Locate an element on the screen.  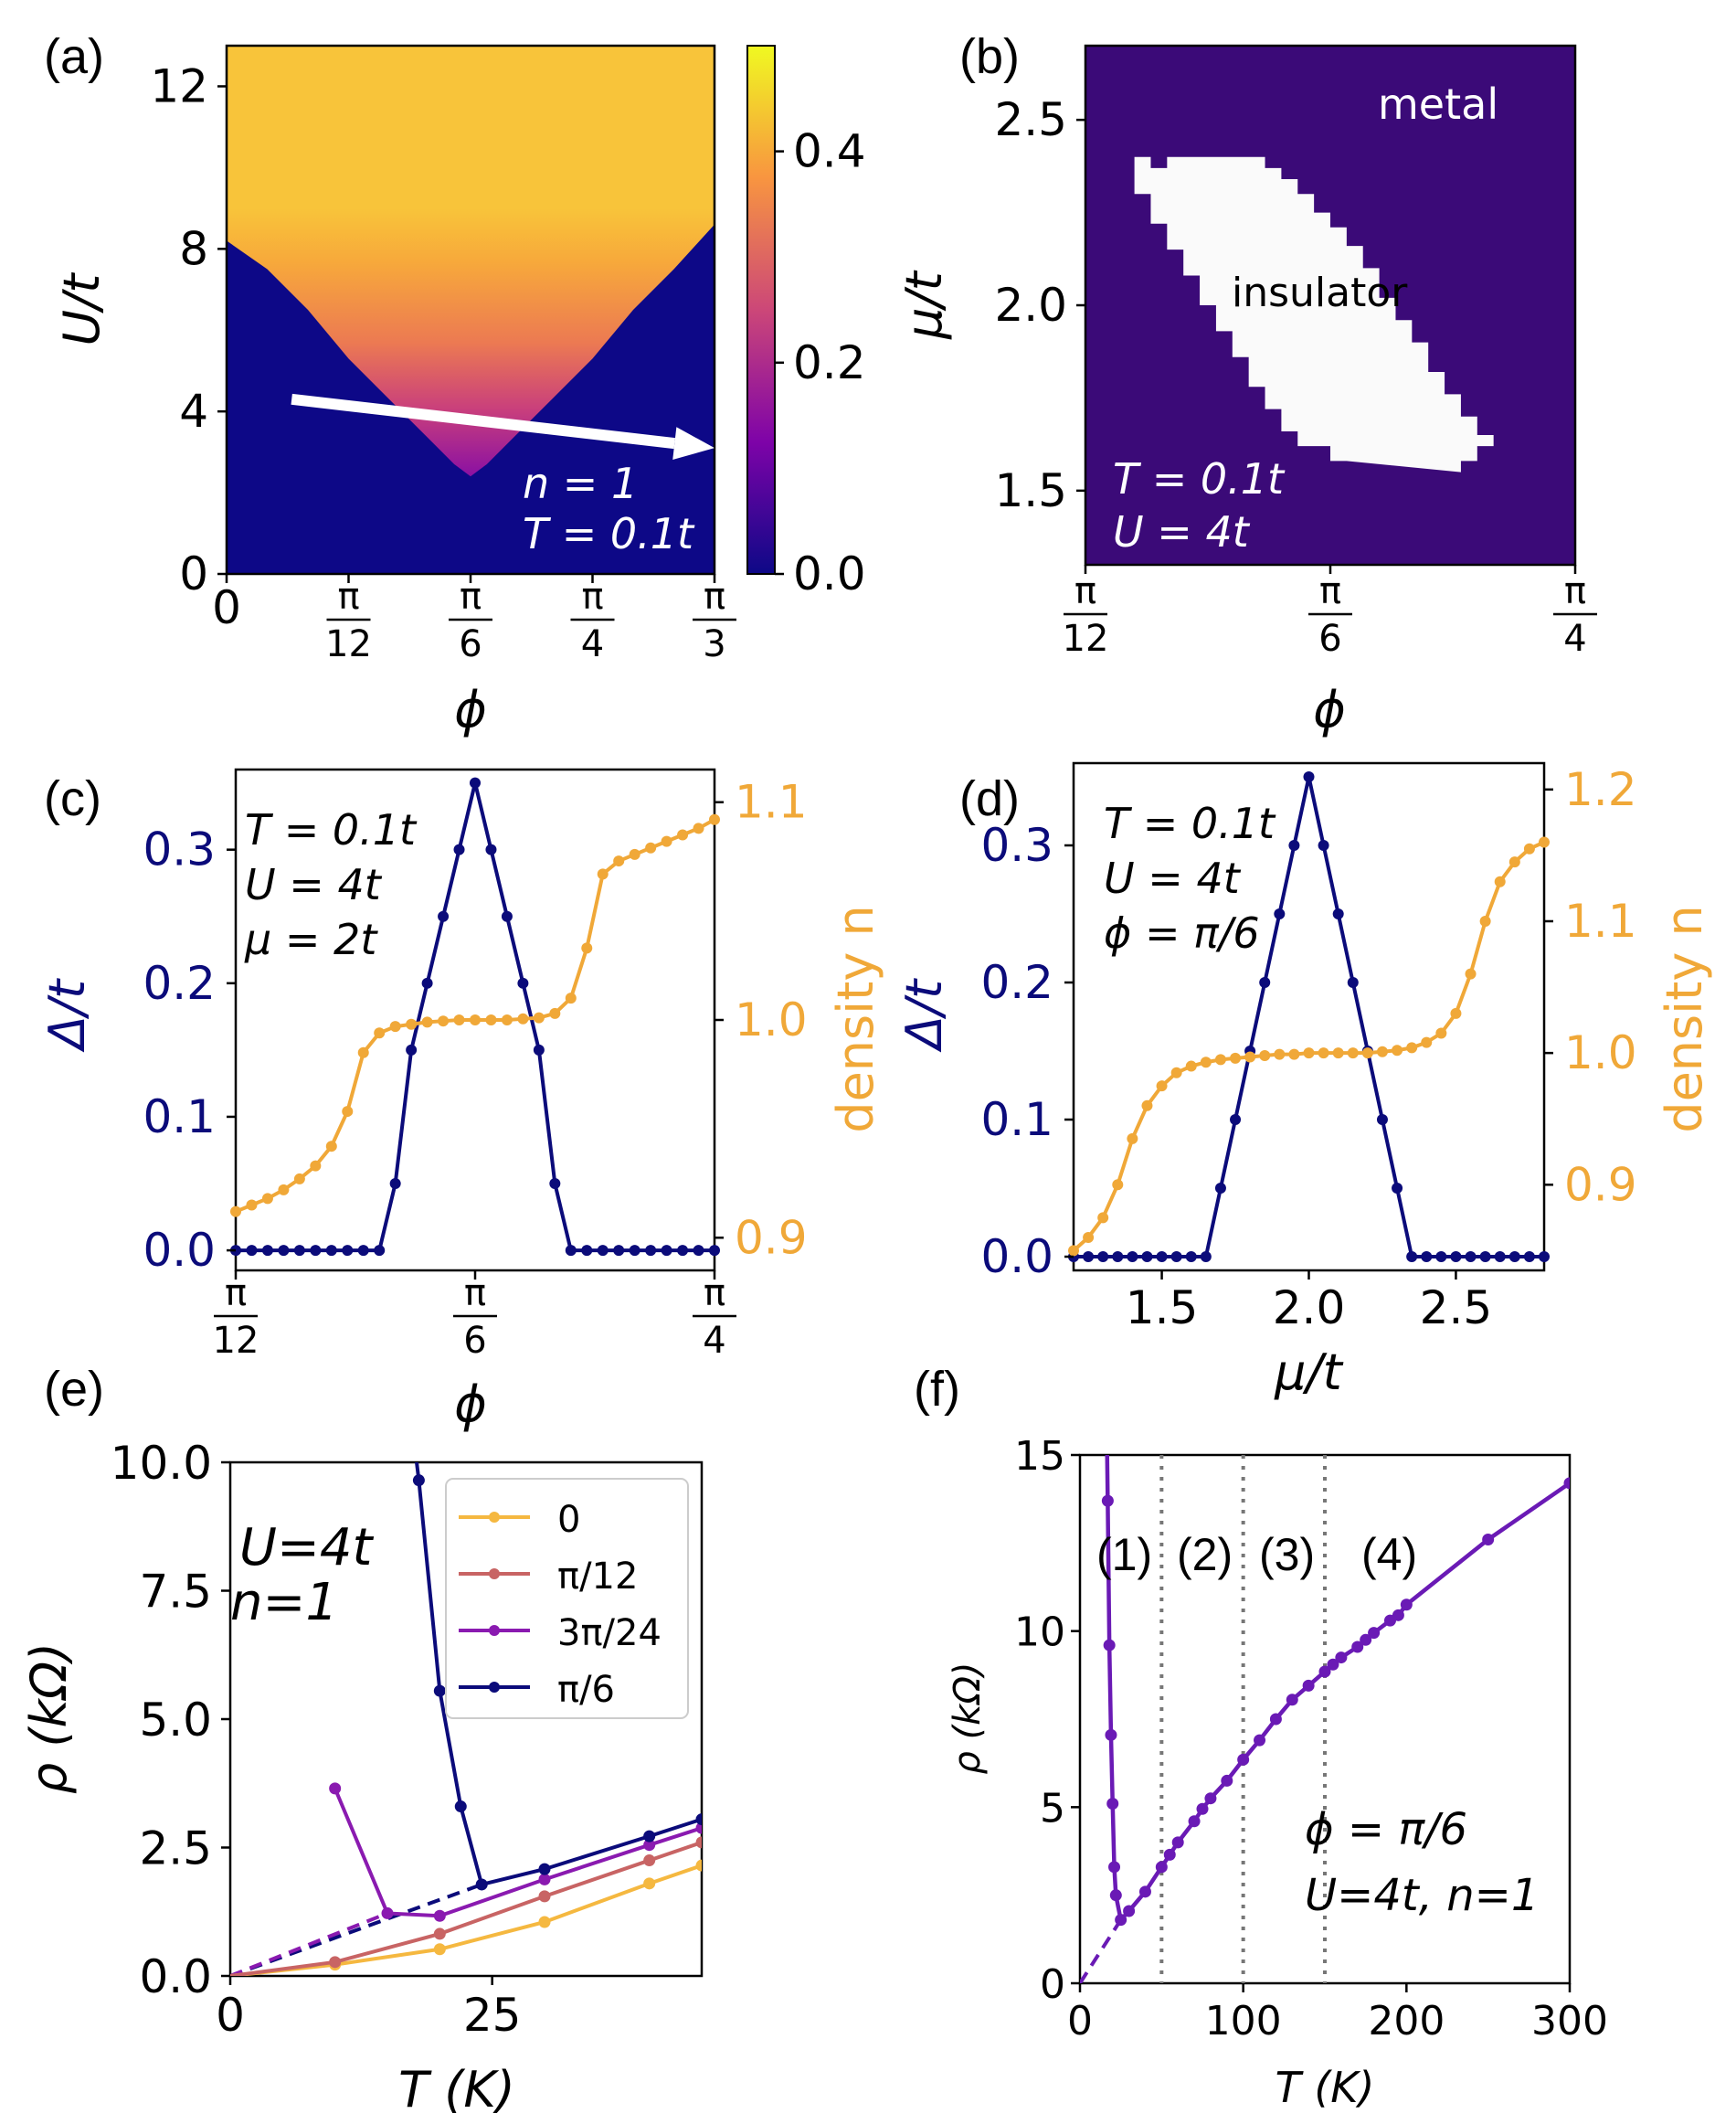
x-axis-label-a: ϕ is located at coordinates (470, 710).